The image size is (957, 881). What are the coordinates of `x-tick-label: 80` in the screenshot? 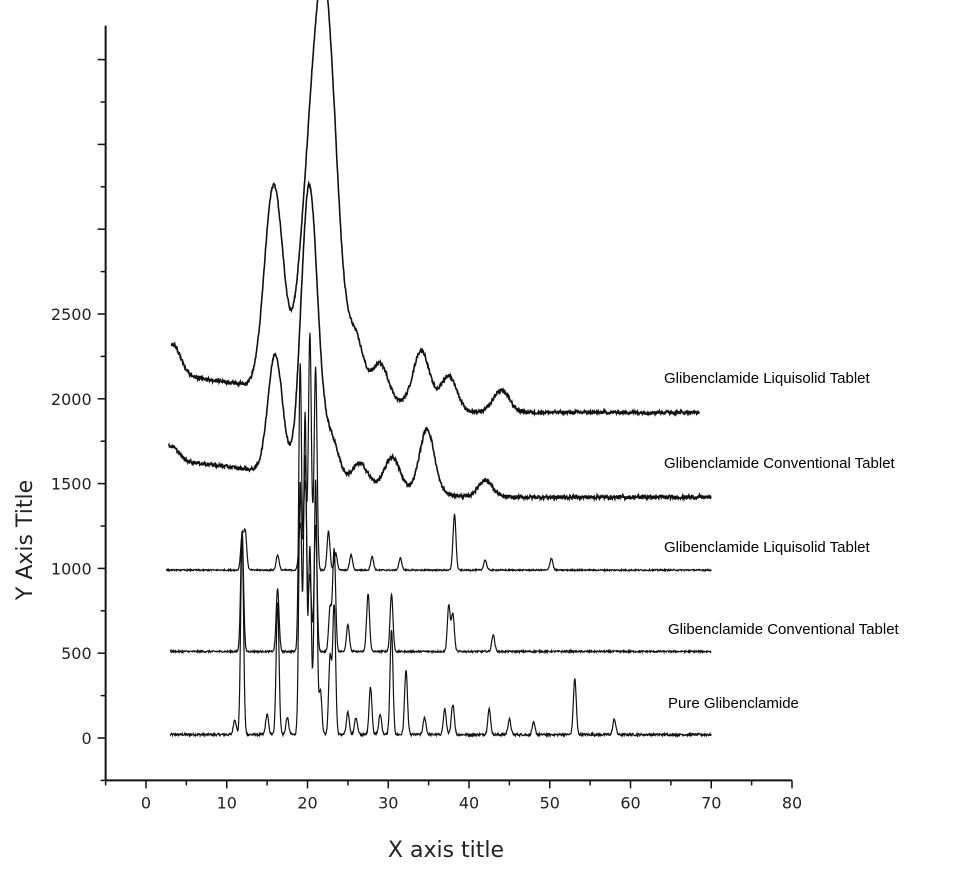 It's located at (792, 802).